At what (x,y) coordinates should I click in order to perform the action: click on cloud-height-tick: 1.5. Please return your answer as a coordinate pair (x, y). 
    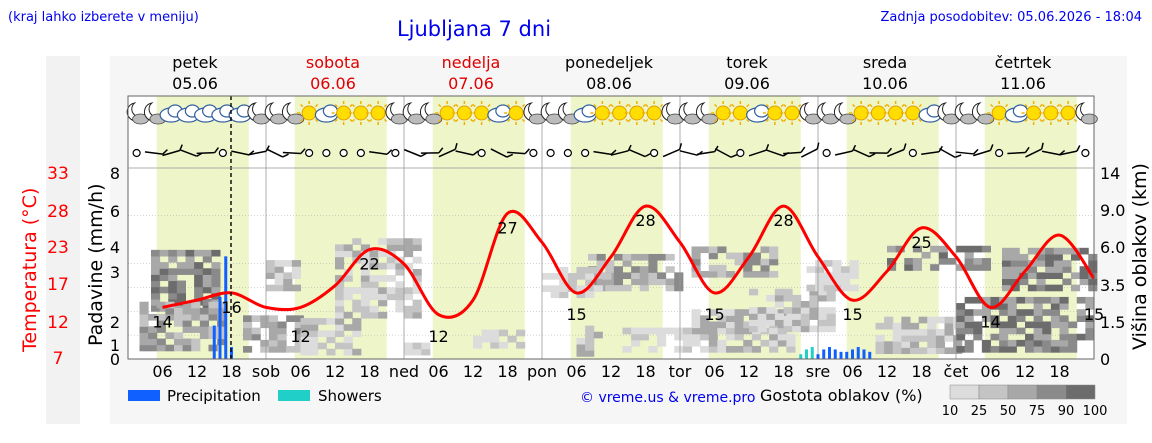
    Looking at the image, I should click on (1112, 322).